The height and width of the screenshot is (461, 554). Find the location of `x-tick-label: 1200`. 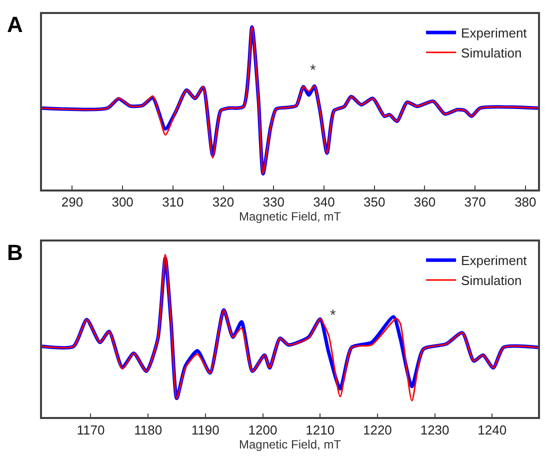

x-tick-label: 1200 is located at coordinates (263, 430).